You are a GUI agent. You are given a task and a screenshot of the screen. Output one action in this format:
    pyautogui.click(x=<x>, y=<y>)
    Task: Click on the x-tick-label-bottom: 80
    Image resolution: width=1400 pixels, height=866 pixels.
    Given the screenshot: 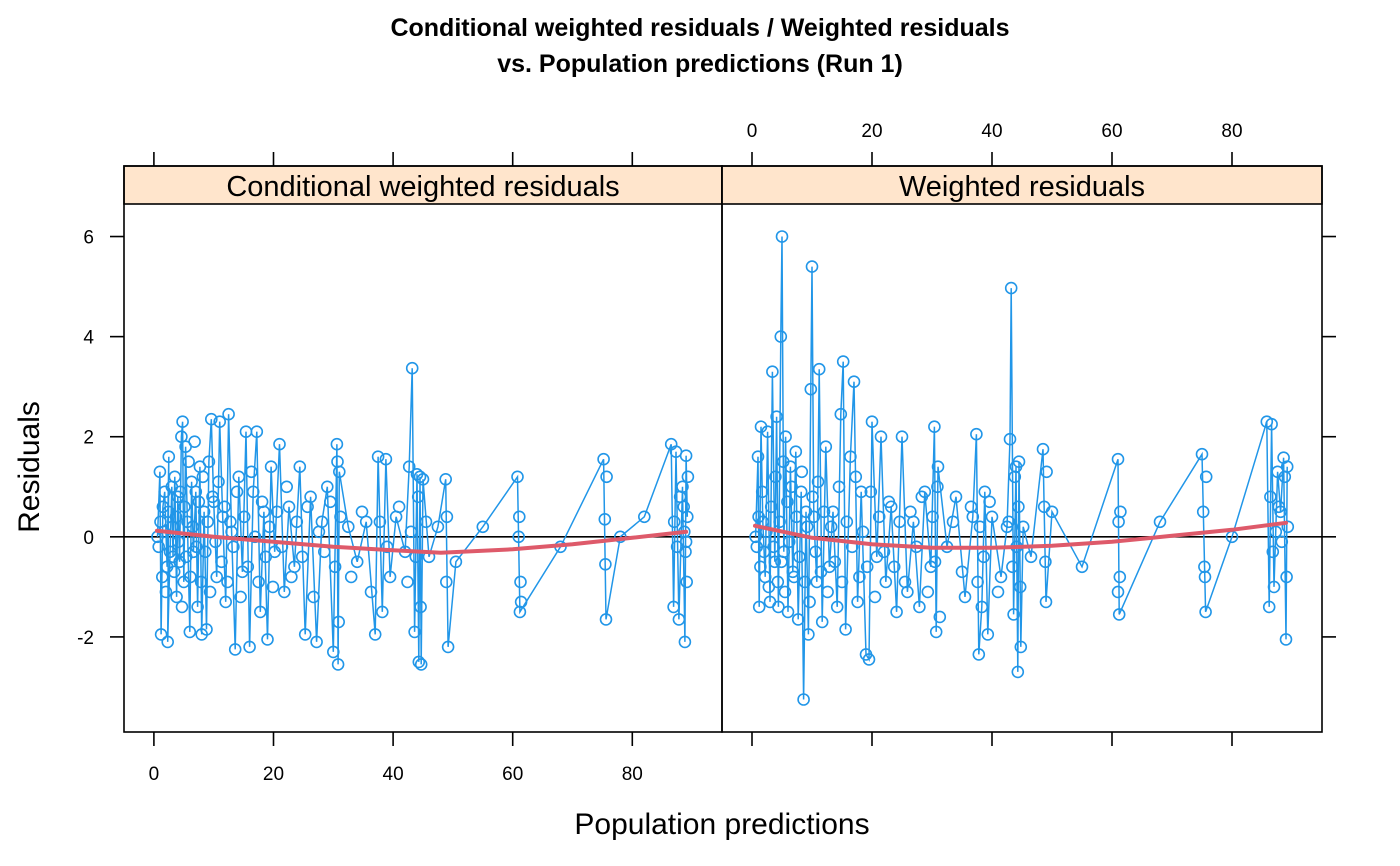 What is the action you would take?
    pyautogui.click(x=632, y=774)
    